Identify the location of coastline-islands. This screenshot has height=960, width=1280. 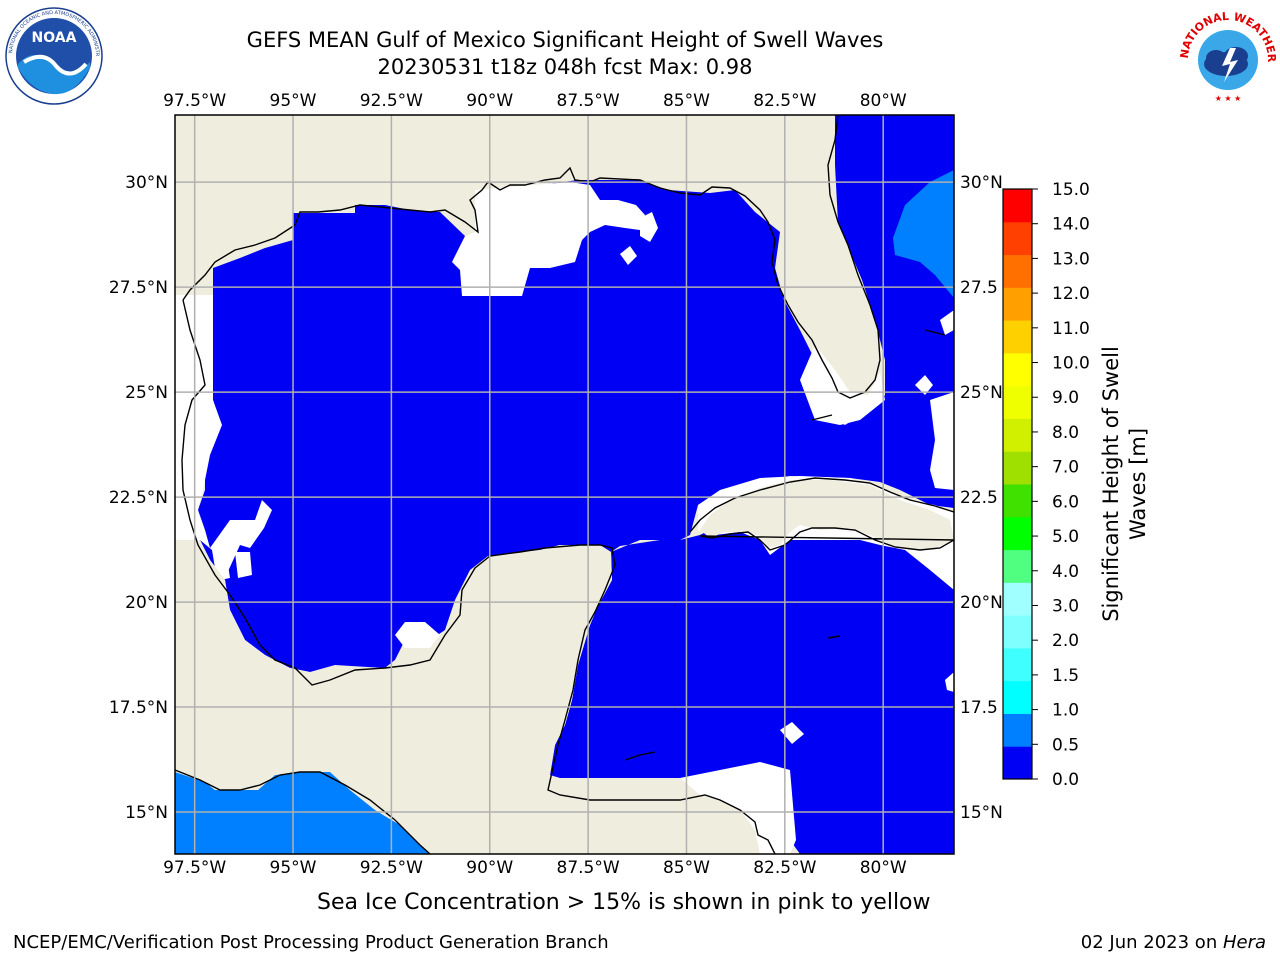
(785, 545).